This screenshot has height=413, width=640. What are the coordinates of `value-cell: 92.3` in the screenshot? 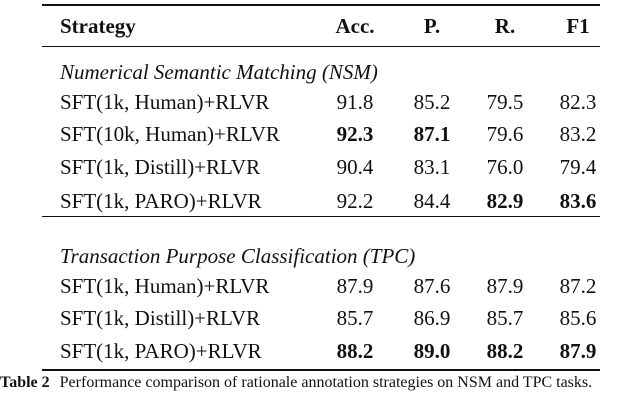 It's located at (355, 134).